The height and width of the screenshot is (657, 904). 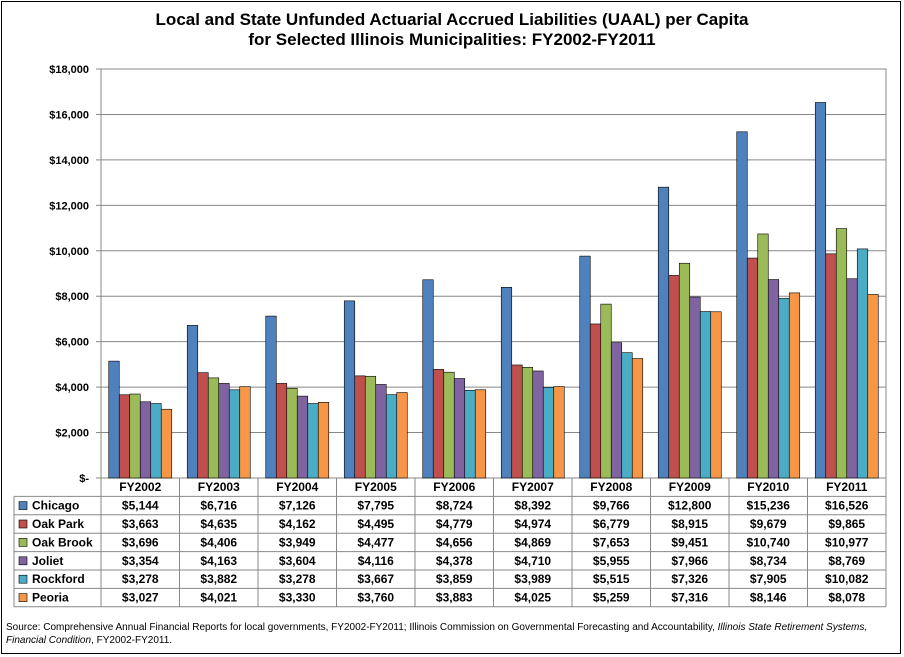 I want to click on data-label: $7,326, so click(x=689, y=579).